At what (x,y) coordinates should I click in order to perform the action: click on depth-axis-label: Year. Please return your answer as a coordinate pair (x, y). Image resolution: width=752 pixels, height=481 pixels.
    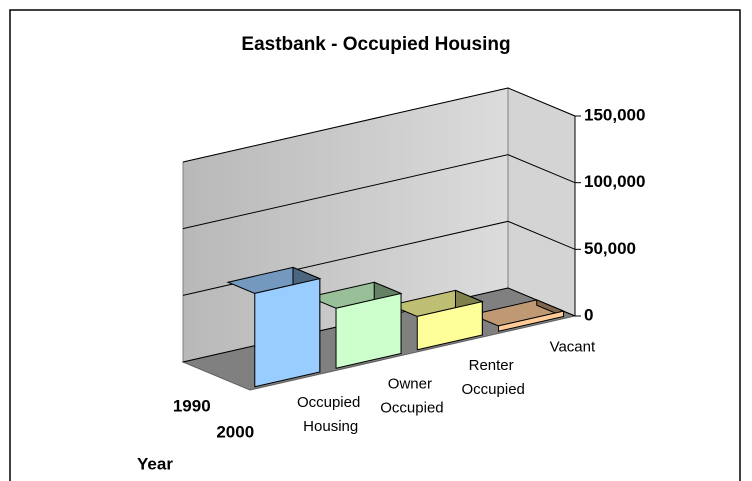
    Looking at the image, I should click on (155, 463).